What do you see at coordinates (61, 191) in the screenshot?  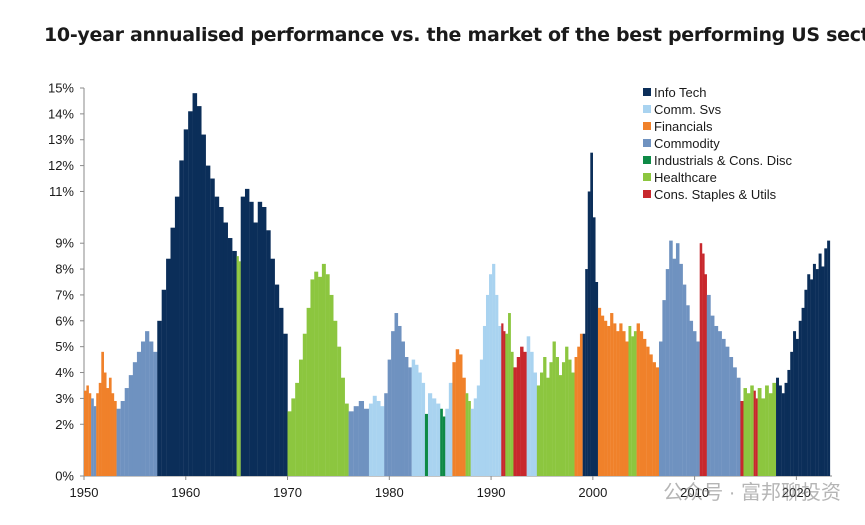 I see `y-tick-label: 11%` at bounding box center [61, 191].